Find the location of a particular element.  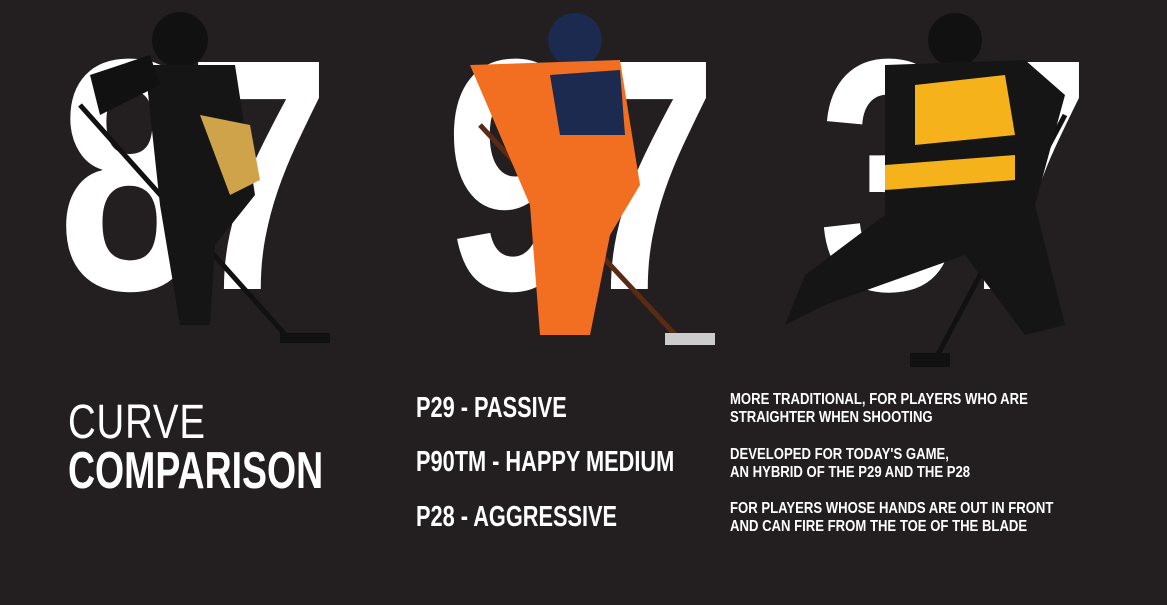

title-curve: CURVE is located at coordinates (137, 422).